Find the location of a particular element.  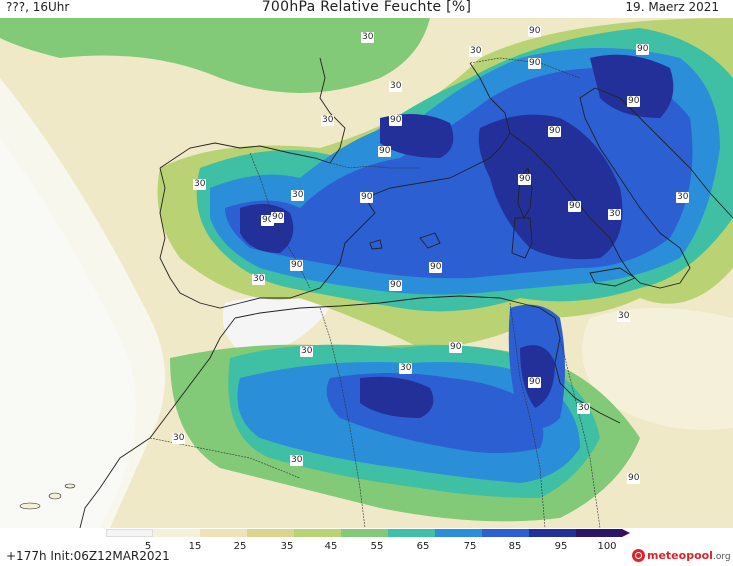

colorbar-tick: 15 is located at coordinates (195, 546).